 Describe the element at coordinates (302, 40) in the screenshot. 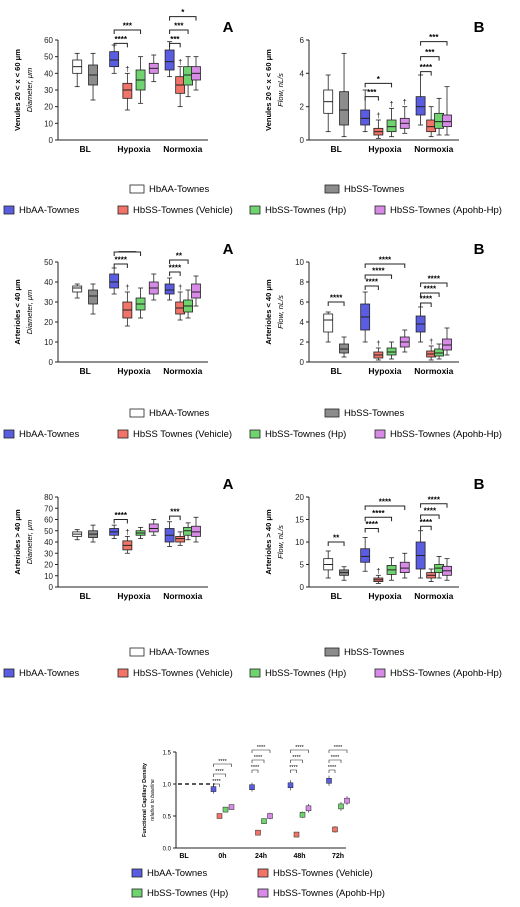

I see `y-tick-label: 6` at that location.